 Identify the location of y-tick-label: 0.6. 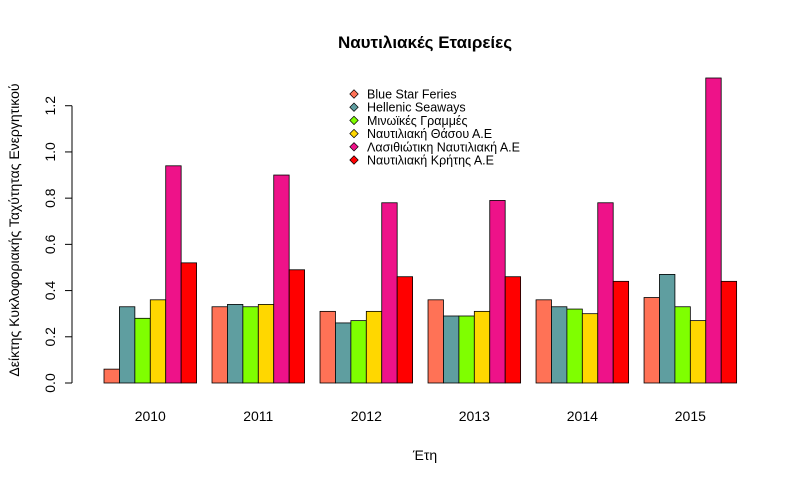
(50, 244).